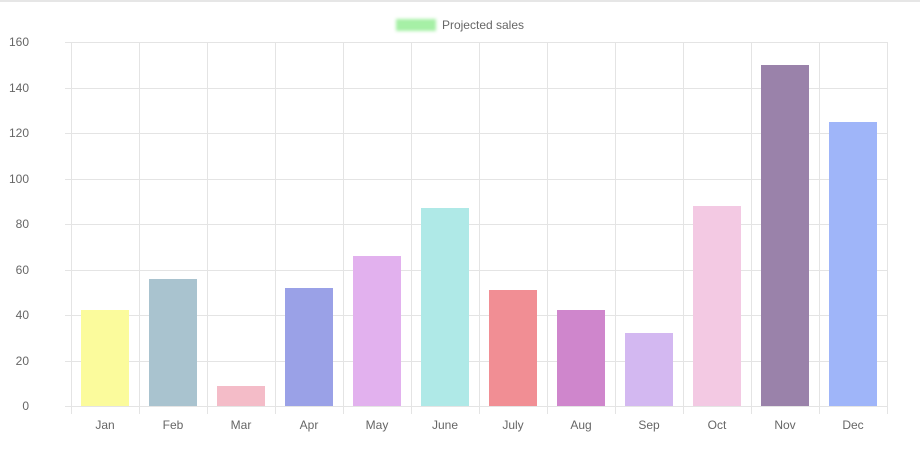  Describe the element at coordinates (22, 315) in the screenshot. I see `y-tick-label: 40` at that location.